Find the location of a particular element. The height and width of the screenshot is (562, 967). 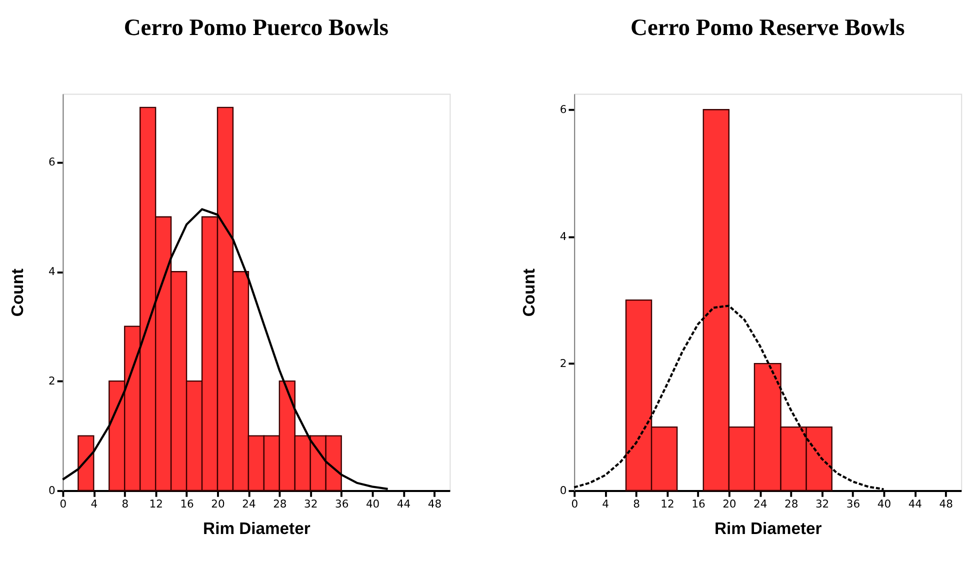

chart-title: Cerro Pomo Puerco Bowls is located at coordinates (256, 27).